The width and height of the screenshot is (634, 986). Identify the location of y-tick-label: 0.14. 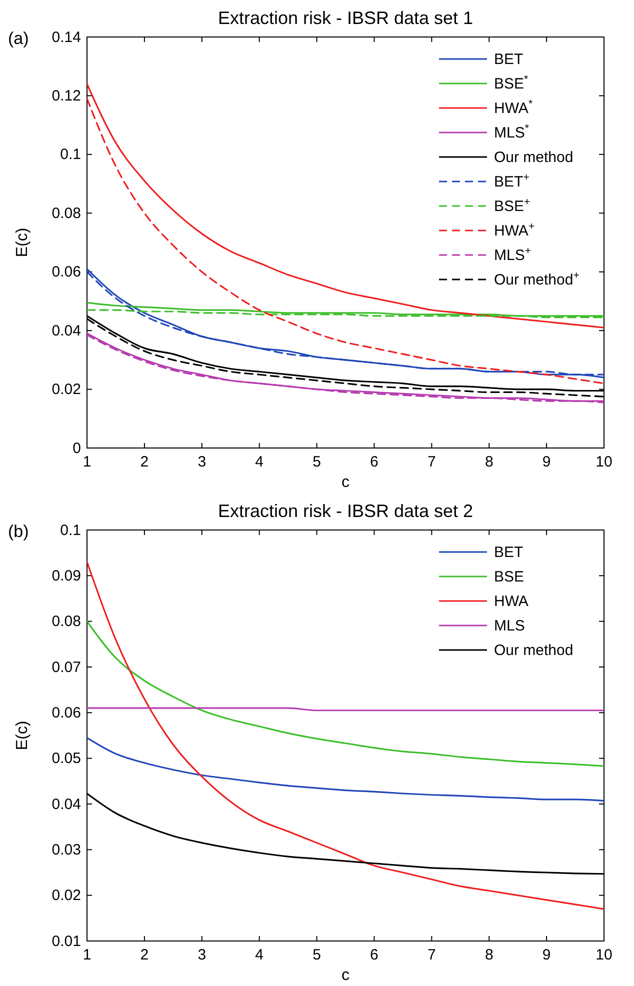
(66, 37).